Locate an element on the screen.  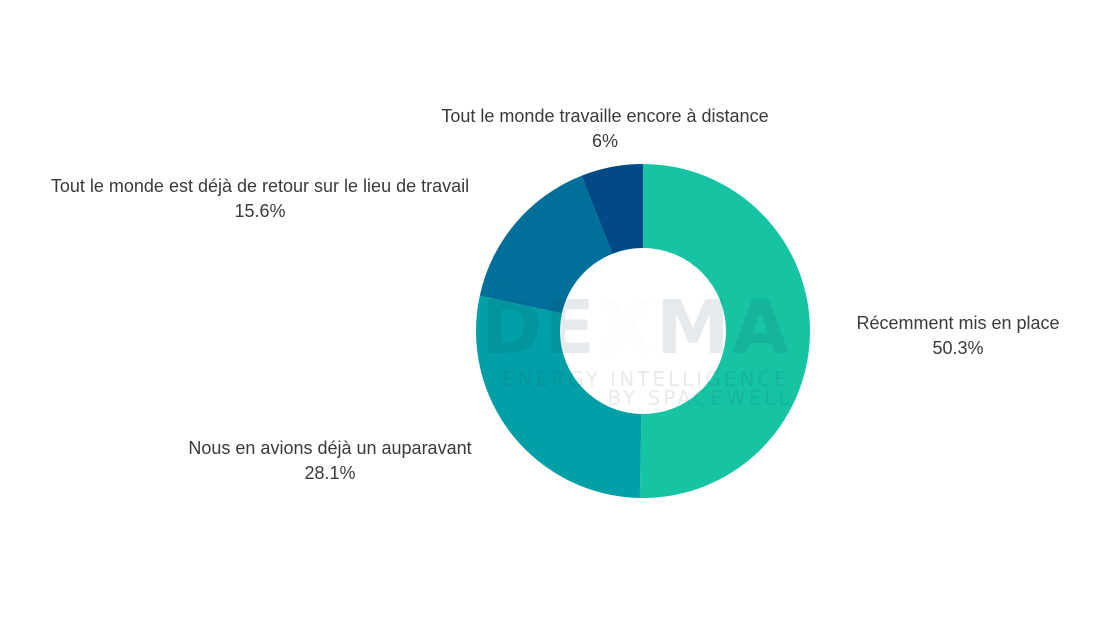
watermark-brand: DEXMA is located at coordinates (636, 328).